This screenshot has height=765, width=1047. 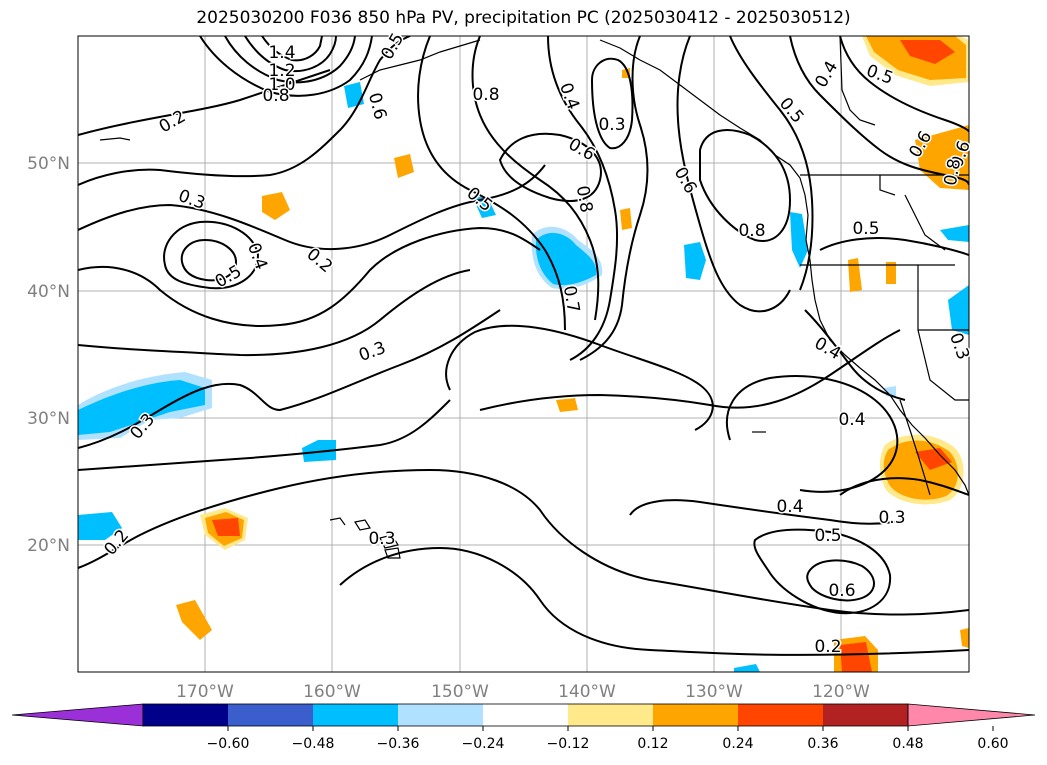 What do you see at coordinates (48, 355) in the screenshot?
I see `latitude-labels: 50°N 40°N 30°N 20°N` at bounding box center [48, 355].